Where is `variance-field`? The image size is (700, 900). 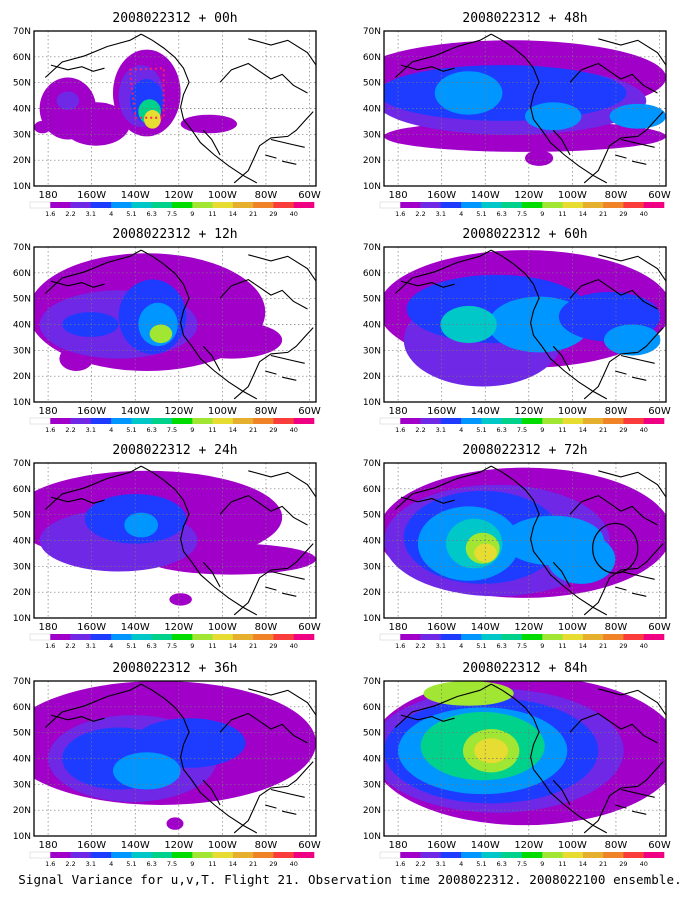 variance-field is located at coordinates (175, 324).